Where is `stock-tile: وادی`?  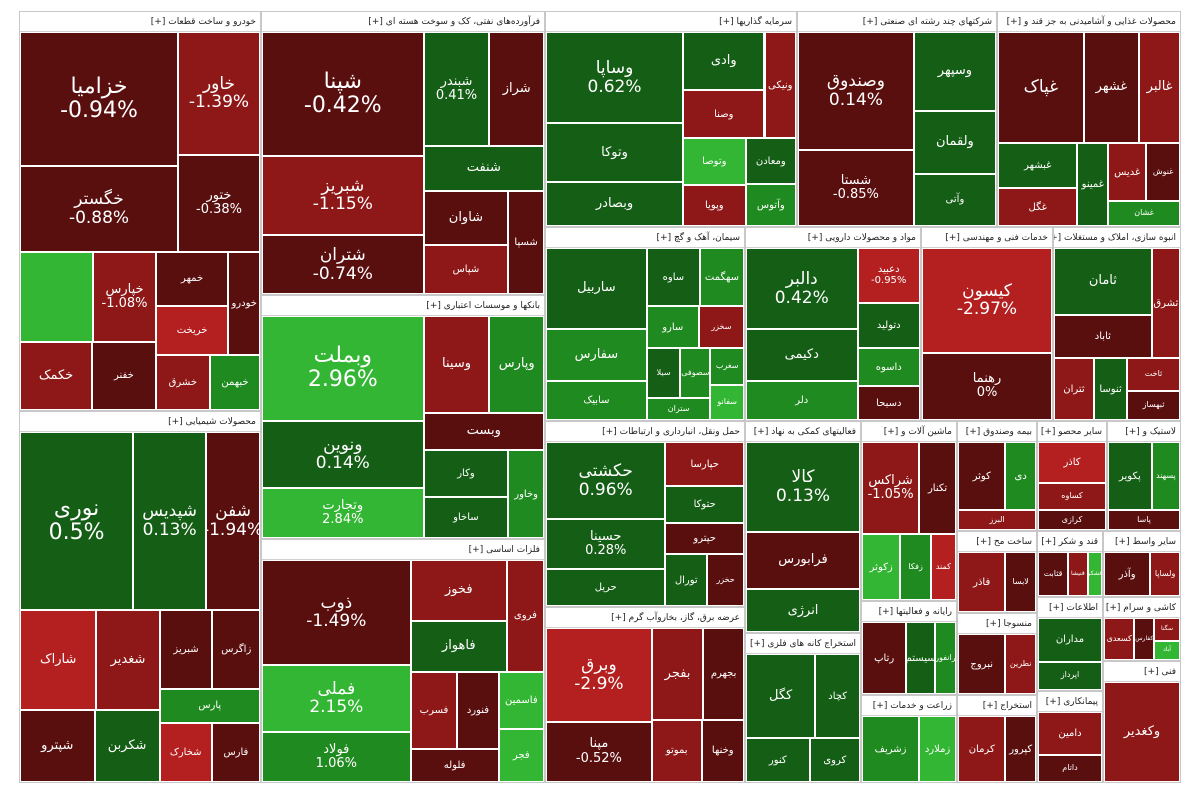
stock-tile: وادی is located at coordinates (724, 61).